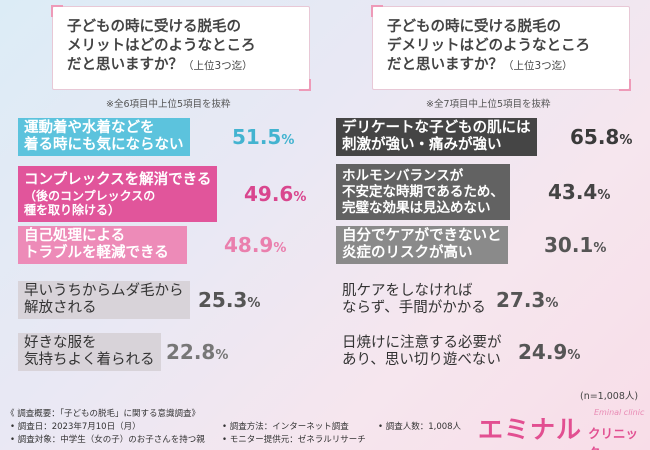 The width and height of the screenshot is (650, 450). Describe the element at coordinates (527, 300) in the screenshot. I see `demerit-value-4: 27.3%` at that location.